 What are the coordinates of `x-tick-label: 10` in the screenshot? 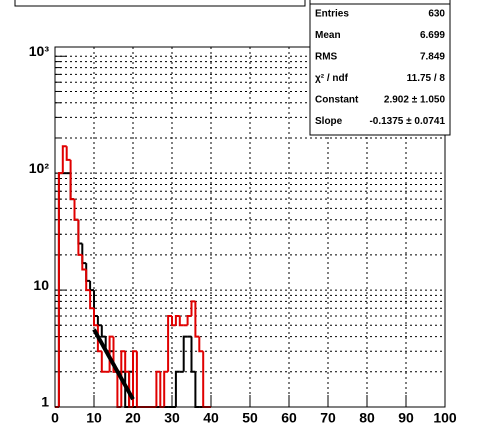 It's located at (94, 418).